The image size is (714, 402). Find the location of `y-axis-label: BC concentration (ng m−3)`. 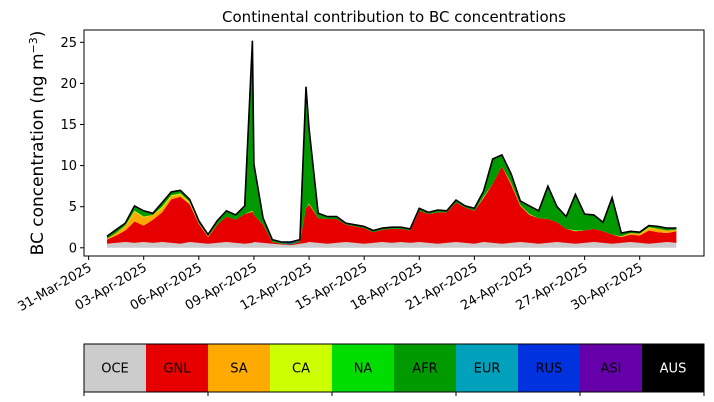

y-axis-label: BC concentration (ng m−3) is located at coordinates (38, 143).